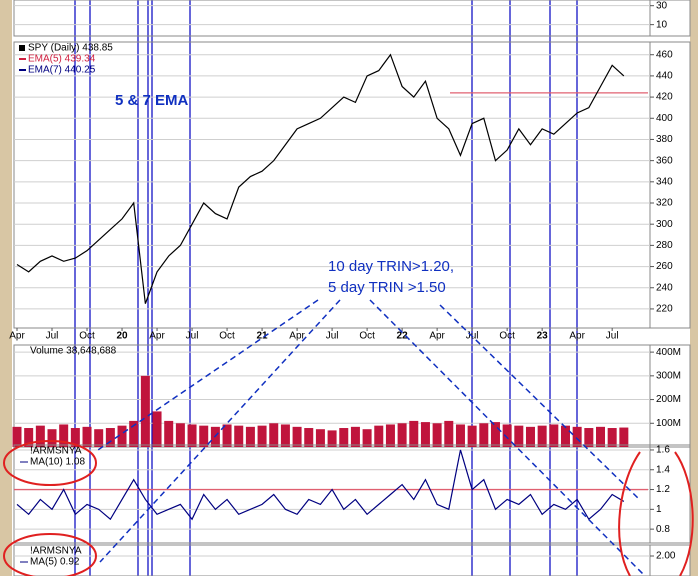  I want to click on y-tick-label: 440, so click(664, 76).